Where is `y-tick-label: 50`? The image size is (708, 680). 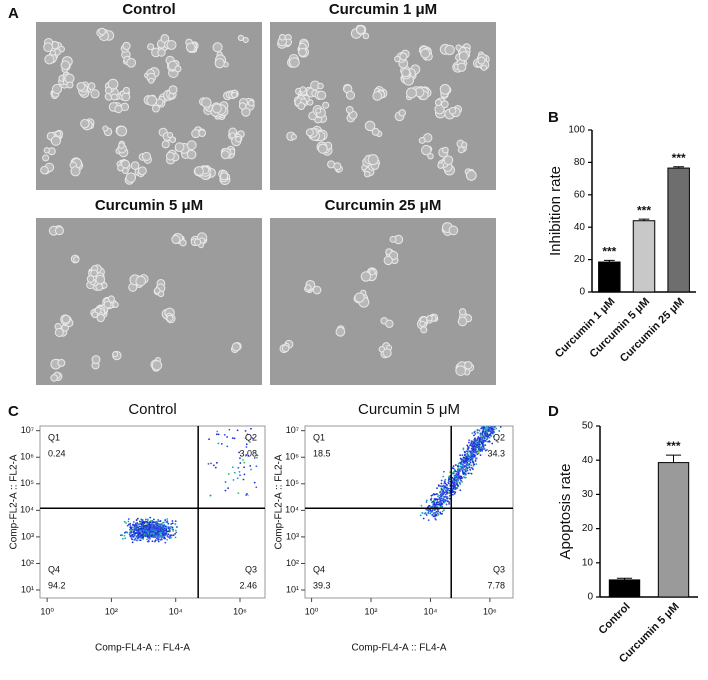
y-tick-label: 50 is located at coordinates (588, 426).